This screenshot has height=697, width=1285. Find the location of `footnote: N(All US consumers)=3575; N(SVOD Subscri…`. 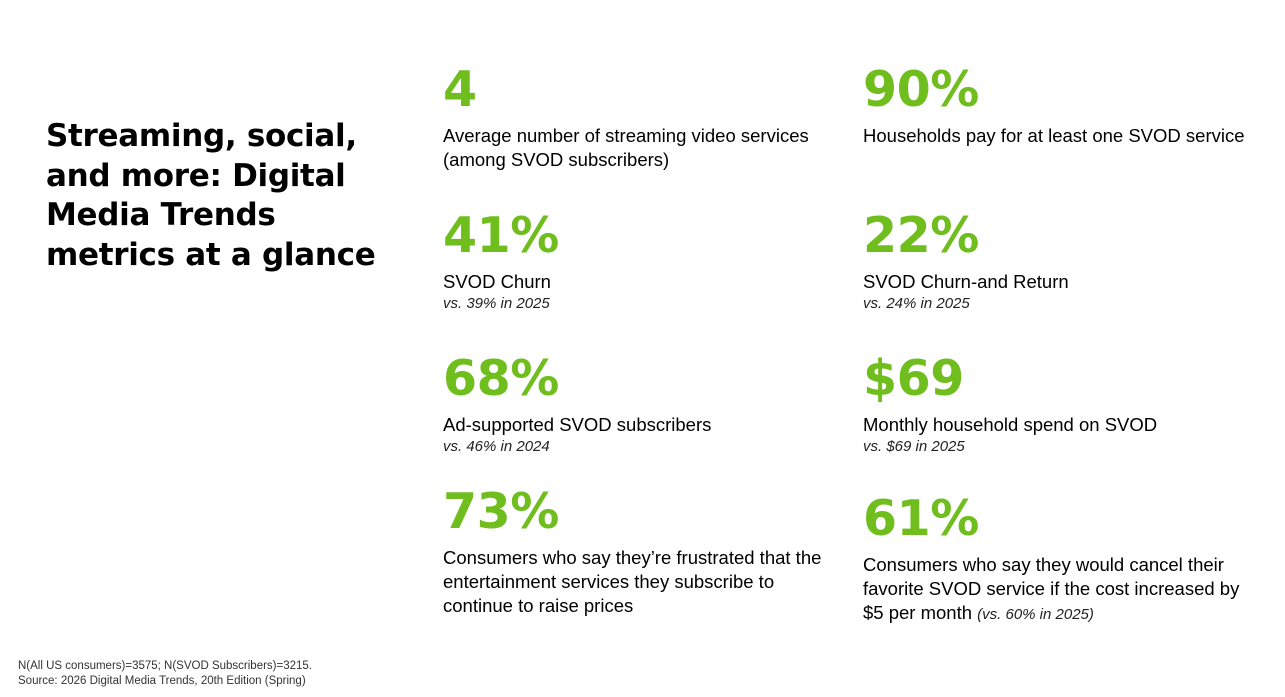

footnote: N(All US consumers)=3575; N(SVOD Subscri… is located at coordinates (165, 673).